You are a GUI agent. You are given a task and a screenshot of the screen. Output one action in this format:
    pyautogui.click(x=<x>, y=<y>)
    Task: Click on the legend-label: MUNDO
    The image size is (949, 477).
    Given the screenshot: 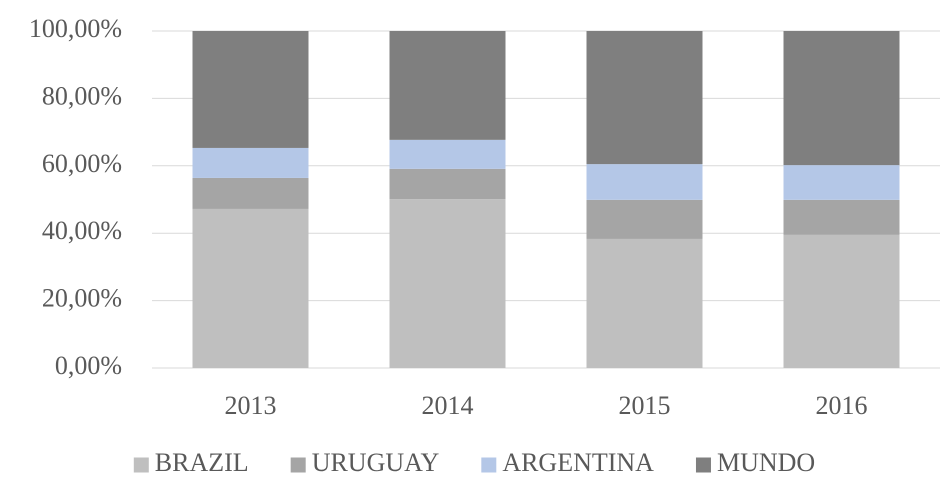 What is the action you would take?
    pyautogui.click(x=766, y=462)
    